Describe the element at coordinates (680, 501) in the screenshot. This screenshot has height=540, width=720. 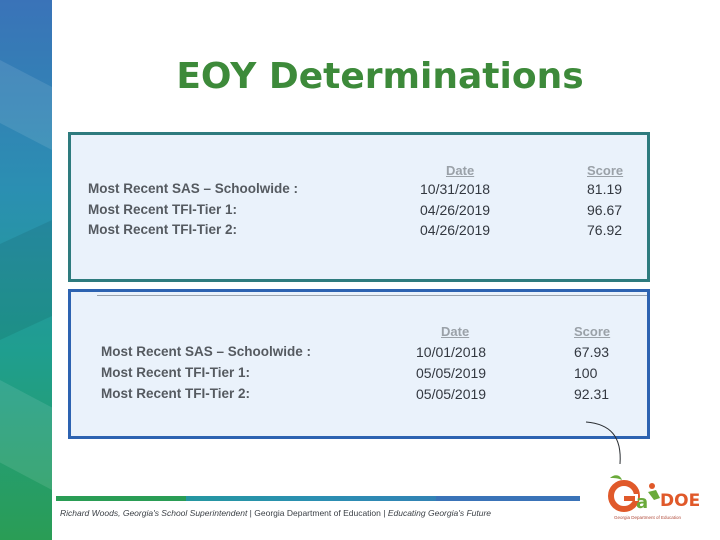
I see `logo-doe-text: DOE` at that location.